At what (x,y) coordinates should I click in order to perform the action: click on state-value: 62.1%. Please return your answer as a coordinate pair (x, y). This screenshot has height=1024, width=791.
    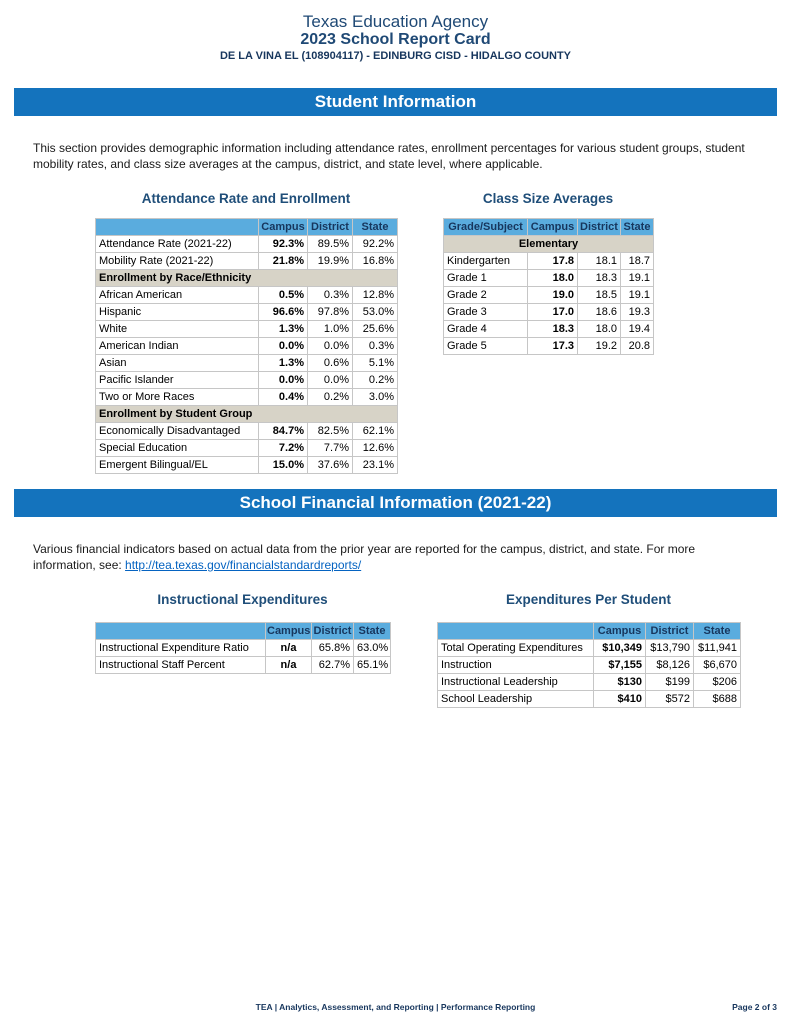
    Looking at the image, I should click on (375, 431).